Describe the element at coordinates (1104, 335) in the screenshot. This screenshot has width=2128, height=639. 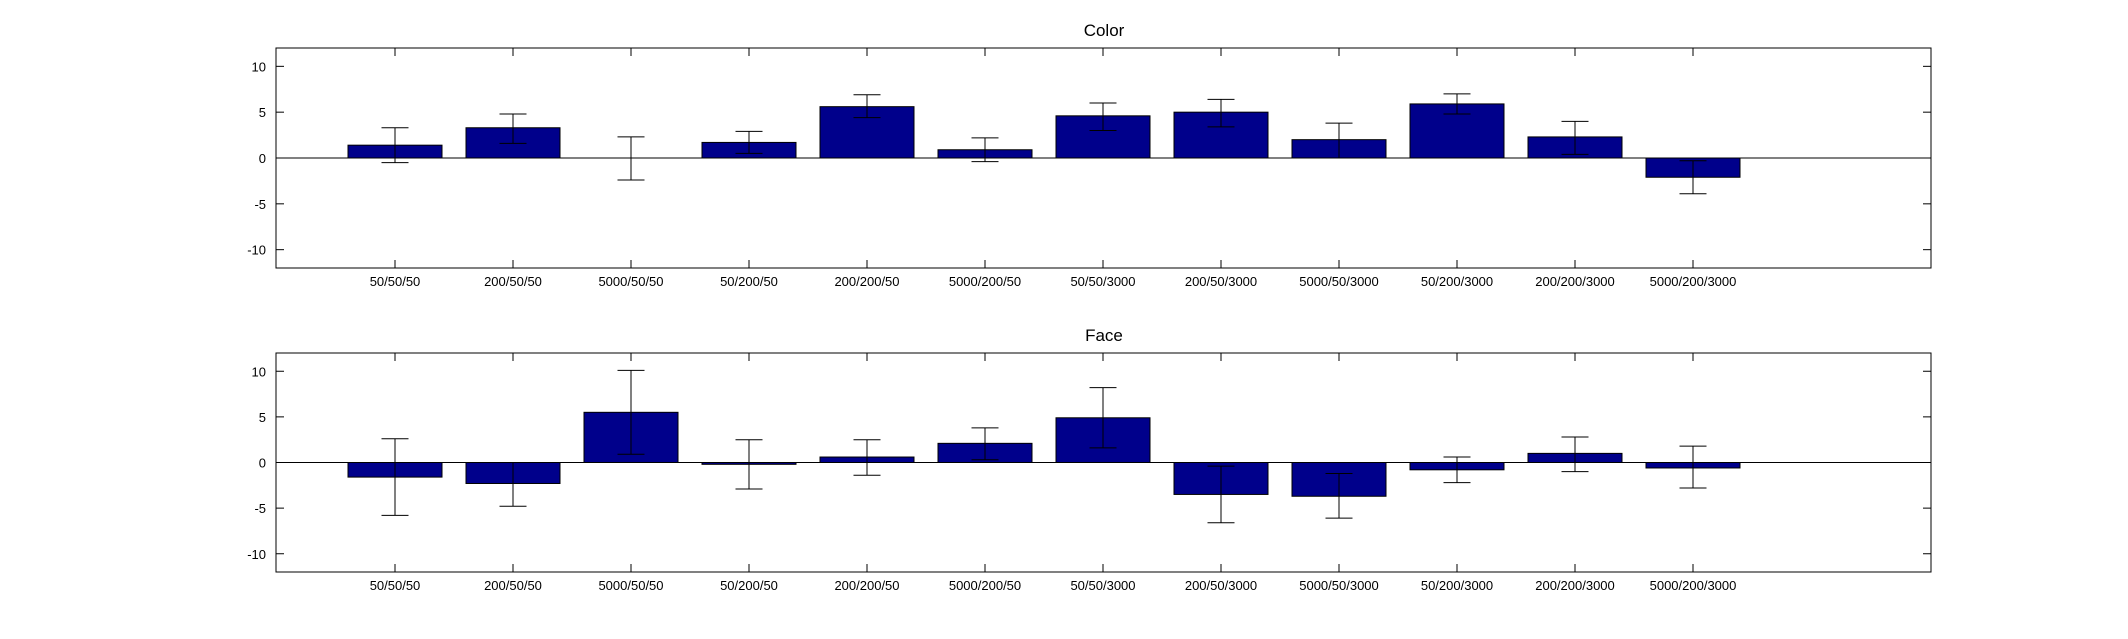
I see `subplot-title-face: Face` at that location.